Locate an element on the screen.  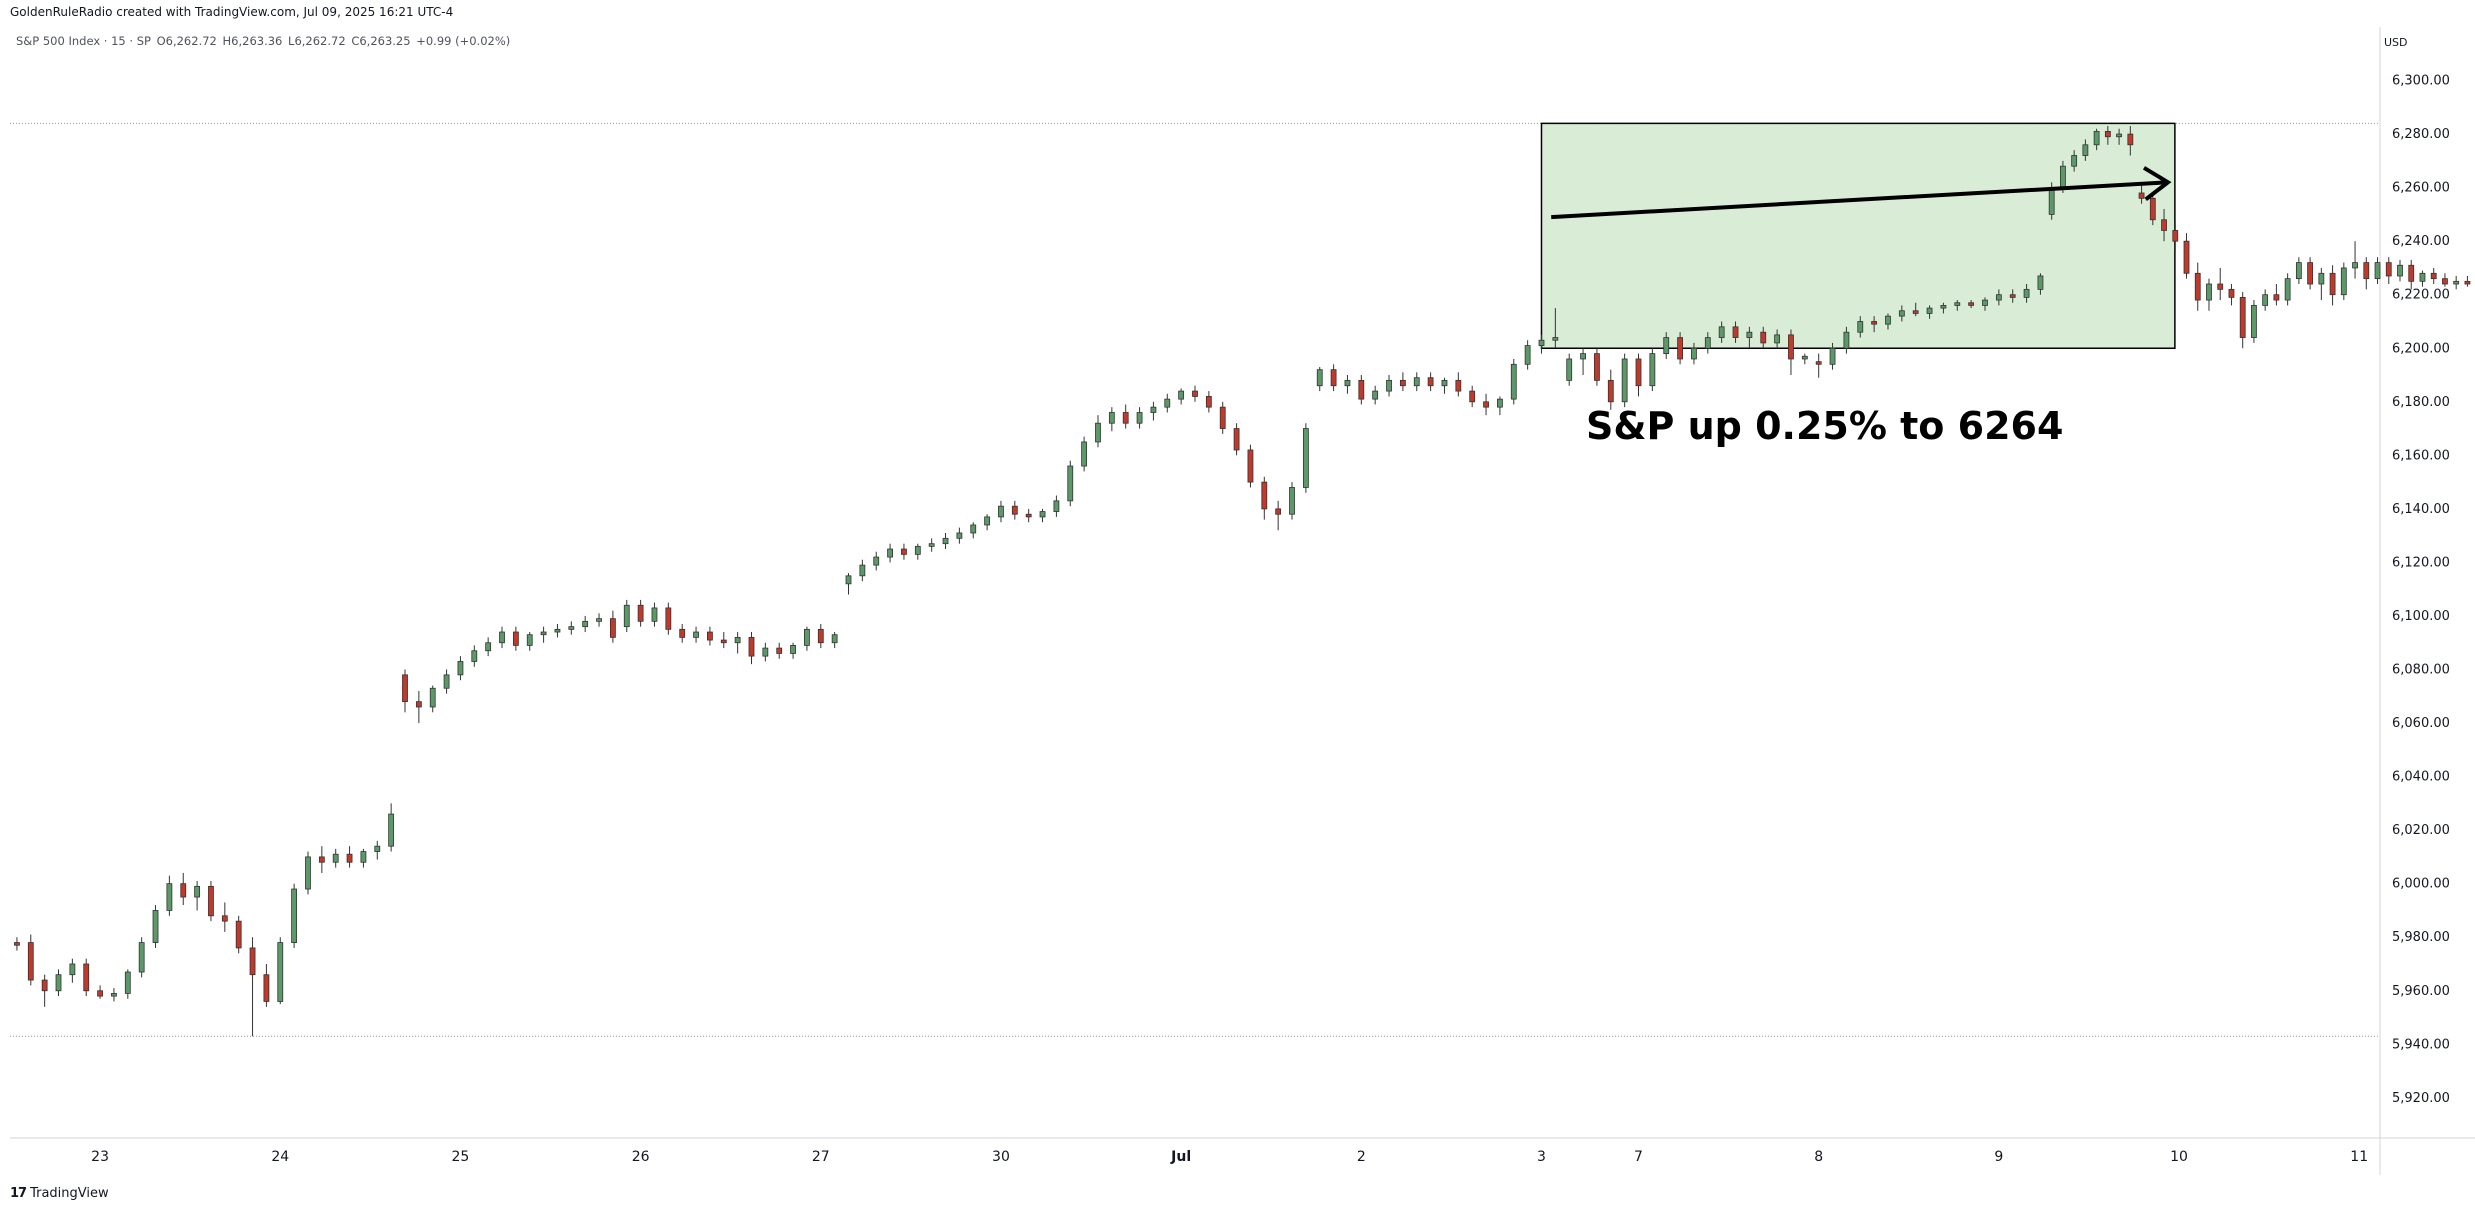
tradingview-footer: 17 TradingView is located at coordinates (59, 1193).